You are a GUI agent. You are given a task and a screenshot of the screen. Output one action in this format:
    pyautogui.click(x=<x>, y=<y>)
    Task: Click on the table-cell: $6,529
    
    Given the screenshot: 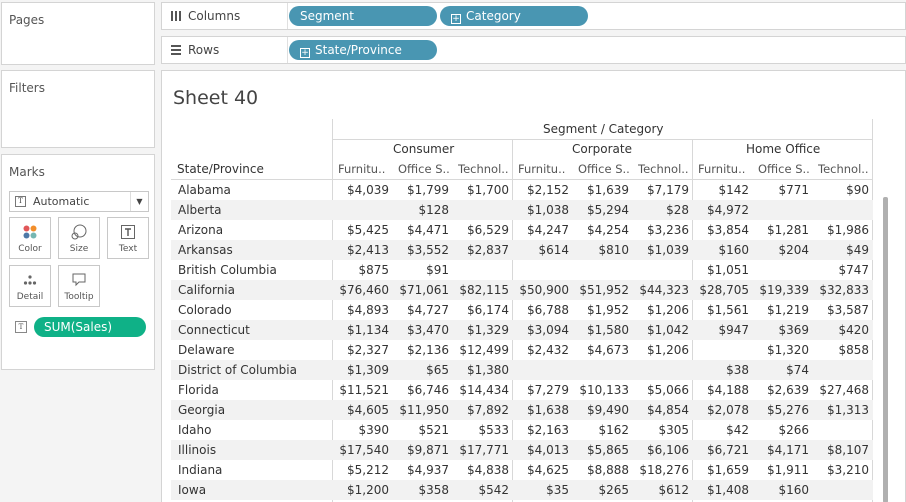 What is the action you would take?
    pyautogui.click(x=488, y=230)
    